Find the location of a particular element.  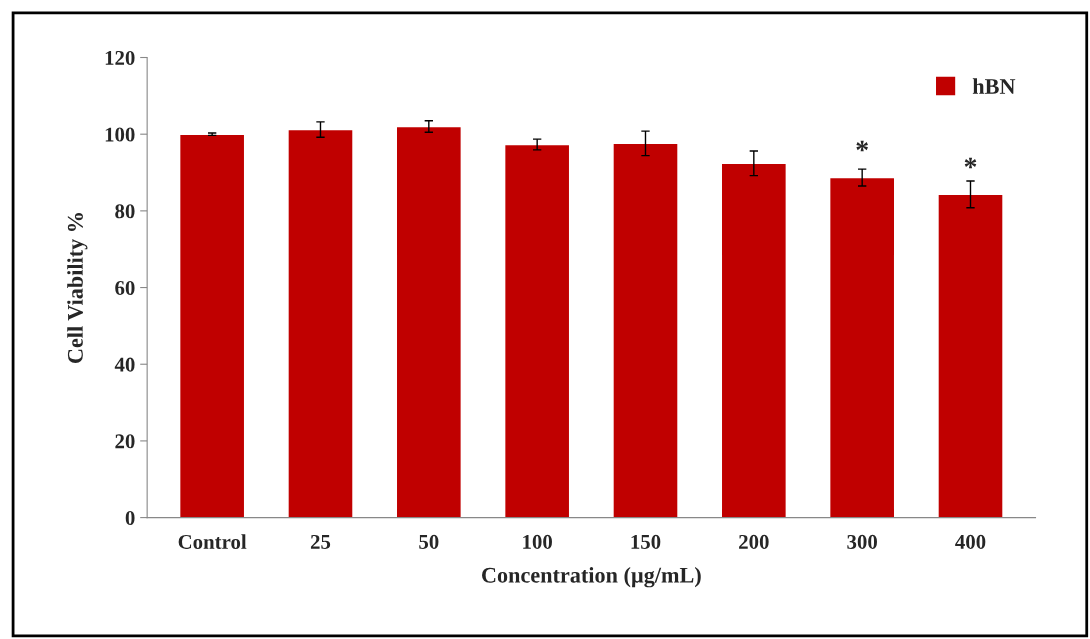

y-axis-title: Cell Viability % is located at coordinates (77, 288).